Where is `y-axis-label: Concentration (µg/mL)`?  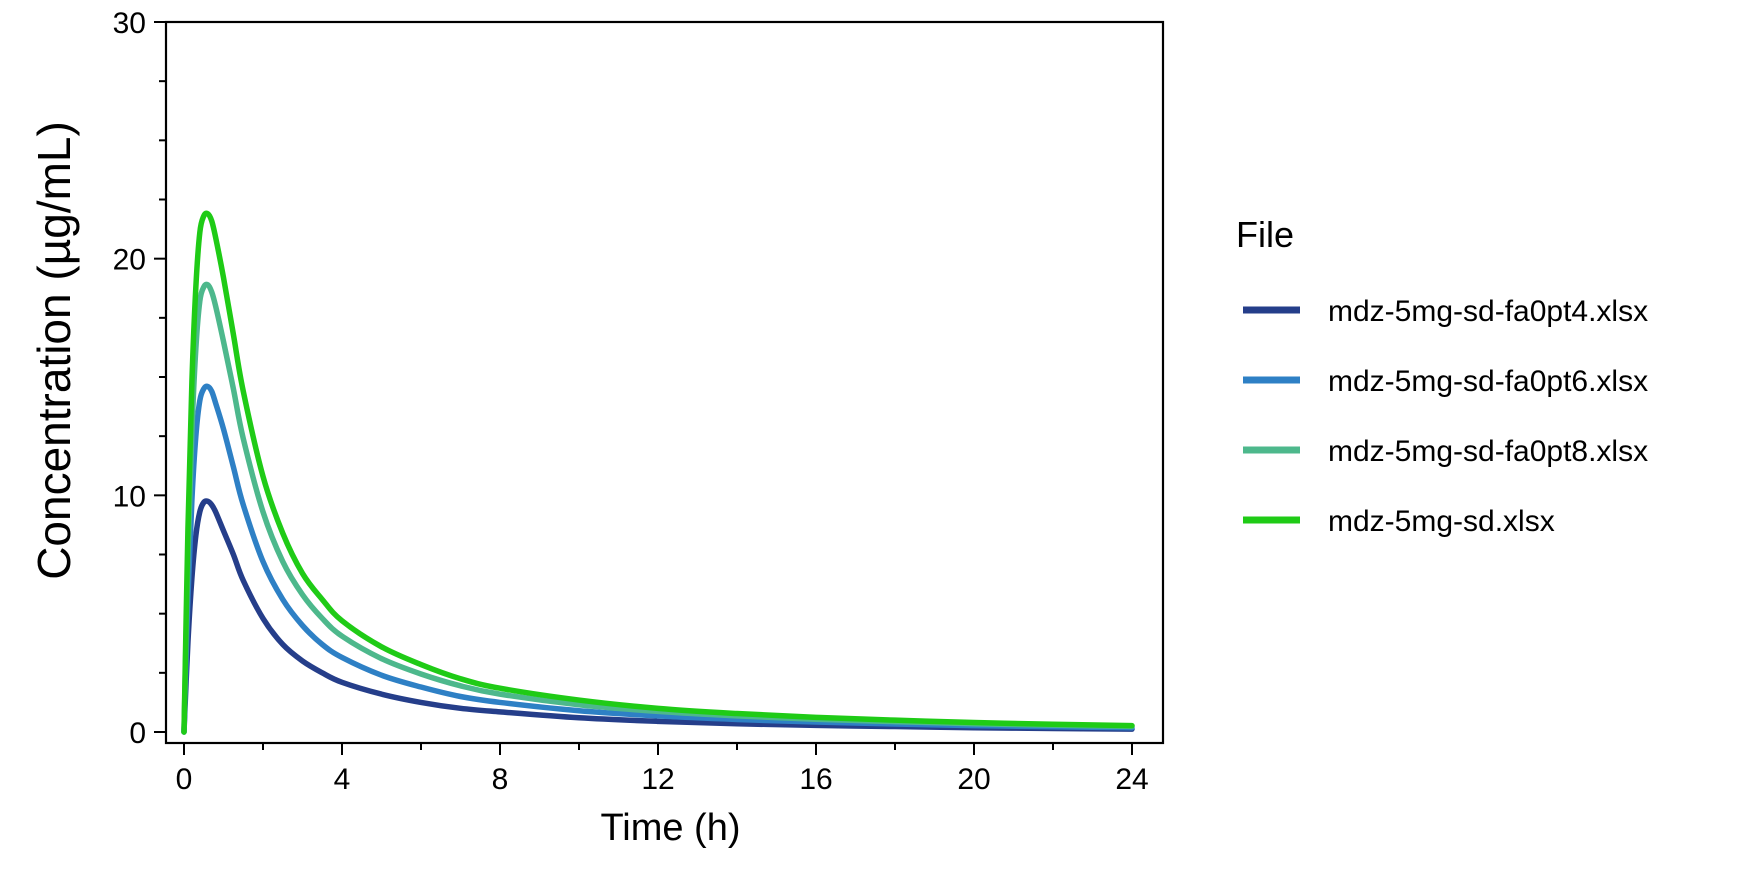
y-axis-label: Concentration (µg/mL) is located at coordinates (54, 350).